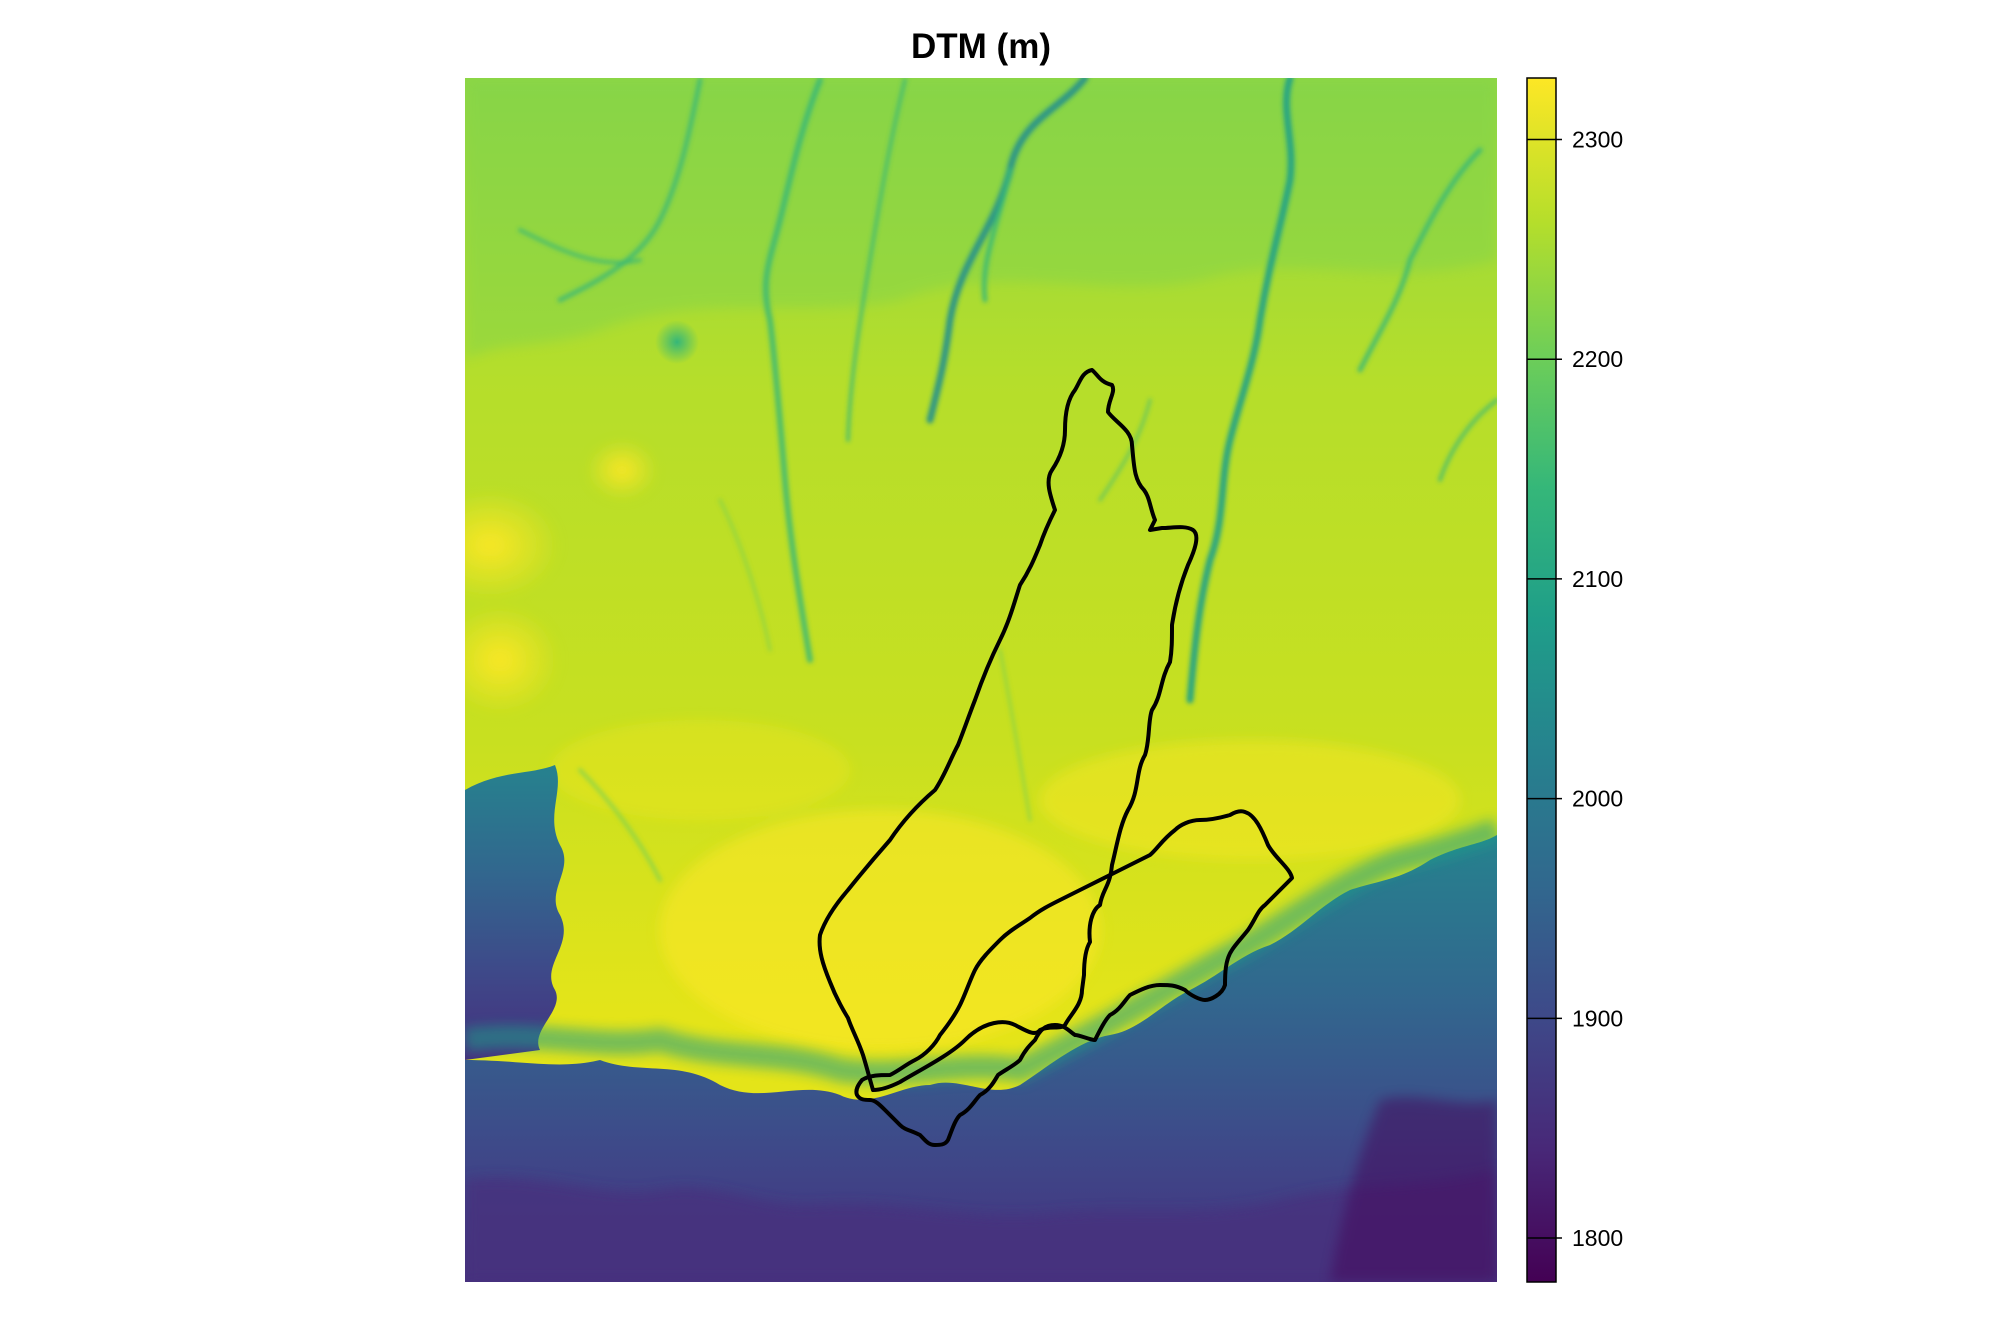 This screenshot has width=2016, height=1344. What do you see at coordinates (1008, 730) in the screenshot?
I see `northern-polygon-outline` at bounding box center [1008, 730].